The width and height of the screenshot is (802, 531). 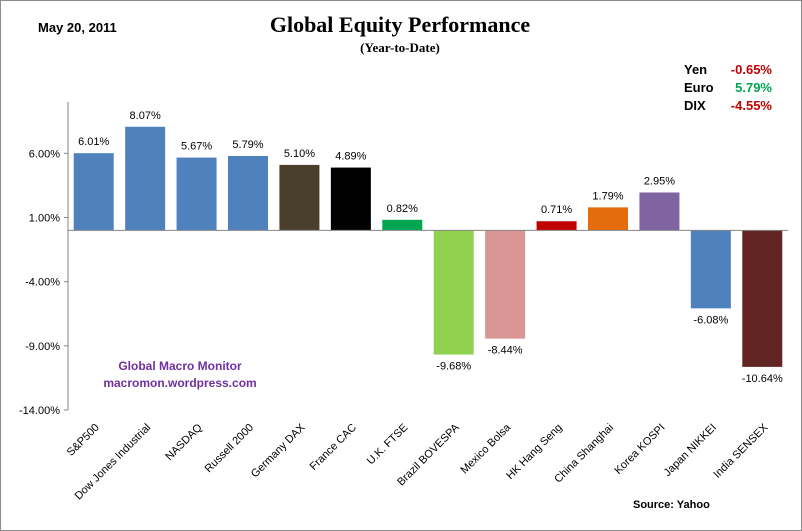 I want to click on data-label: 1.79%, so click(x=607, y=196).